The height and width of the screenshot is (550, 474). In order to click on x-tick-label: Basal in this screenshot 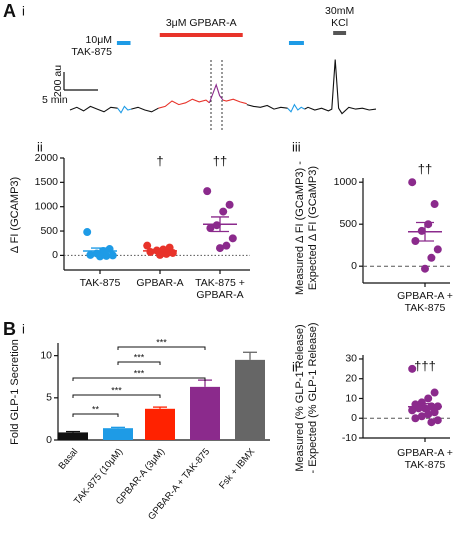, I will do `click(69, 458)`.